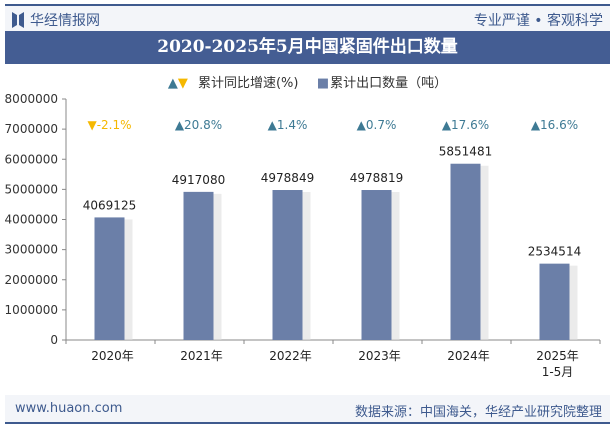  I want to click on growth-label: ▲0.7%, so click(377, 125).